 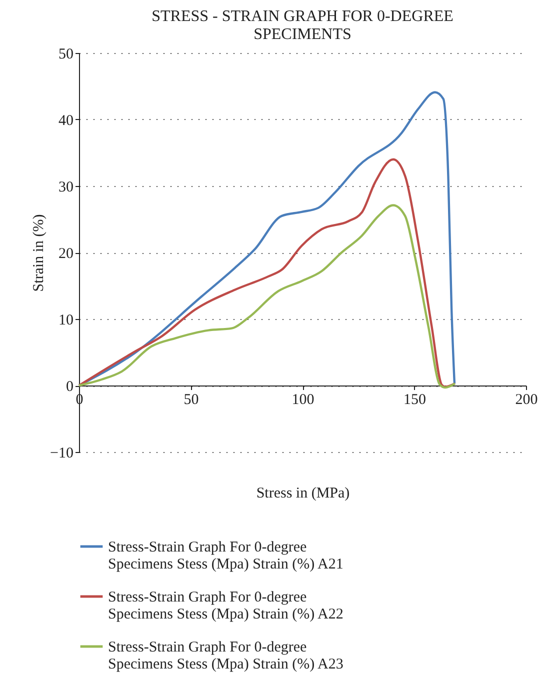 I want to click on legend-label: Stress-Strain Graph For 0-degree Specimens Stess (Mpa) Strain (%) A22, so click(x=226, y=606).